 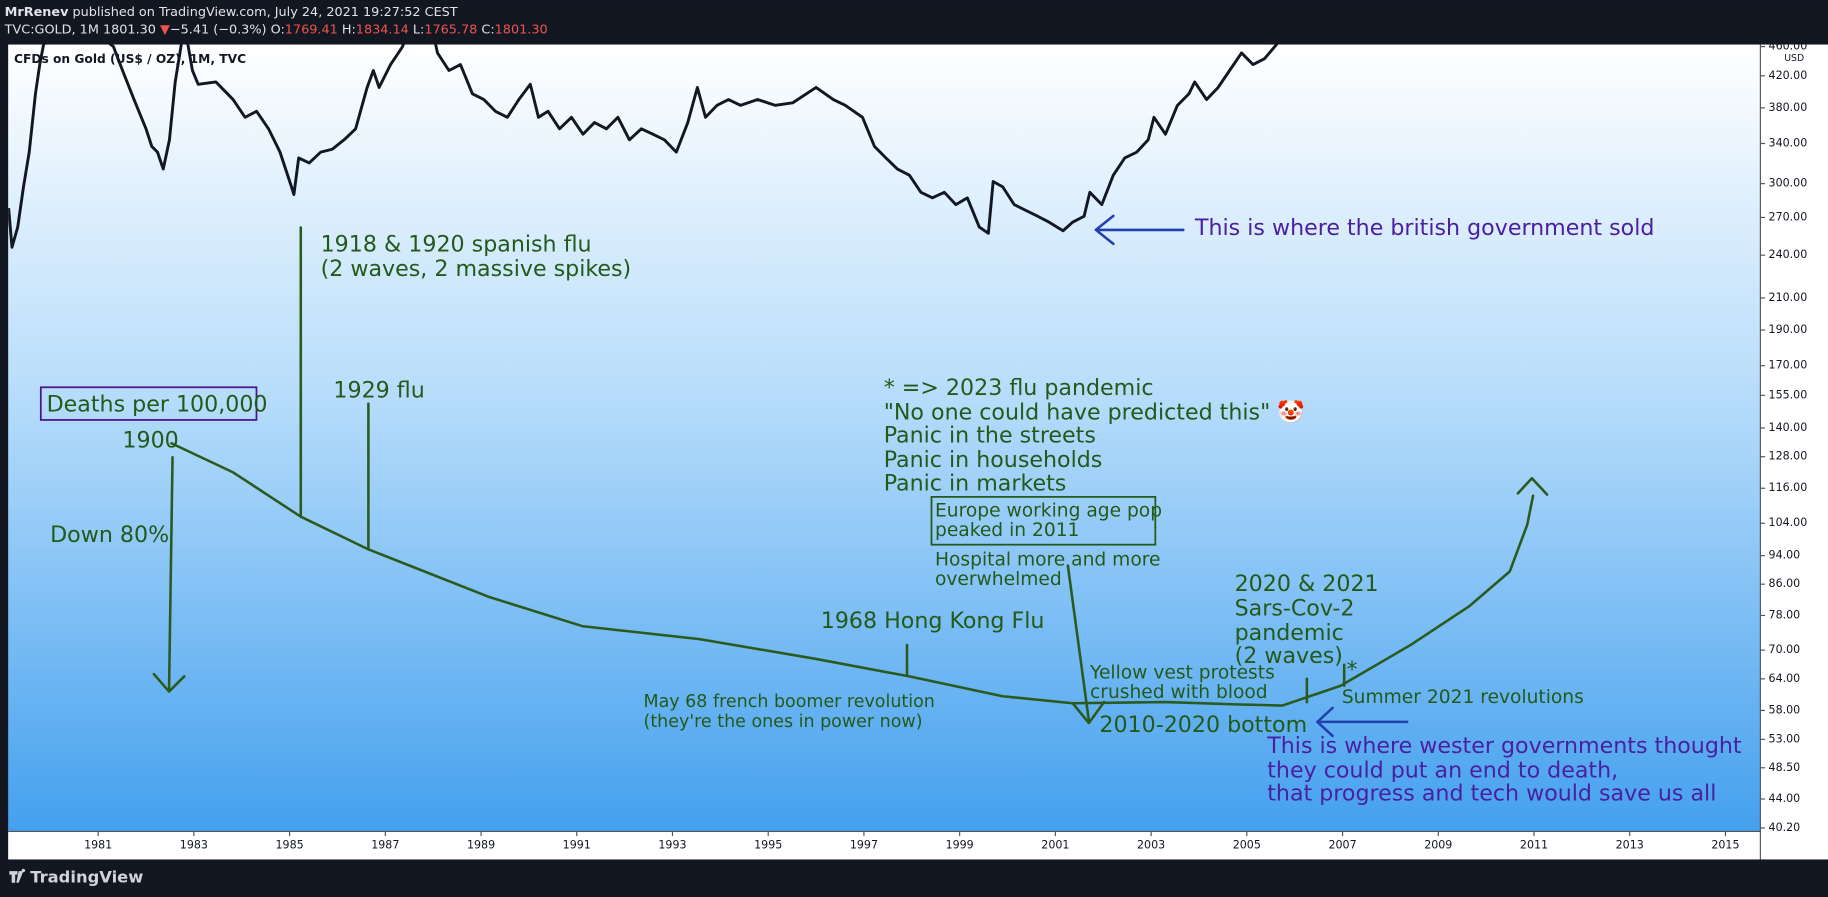 I want to click on y-tick-label: 94.00, so click(x=1785, y=555).